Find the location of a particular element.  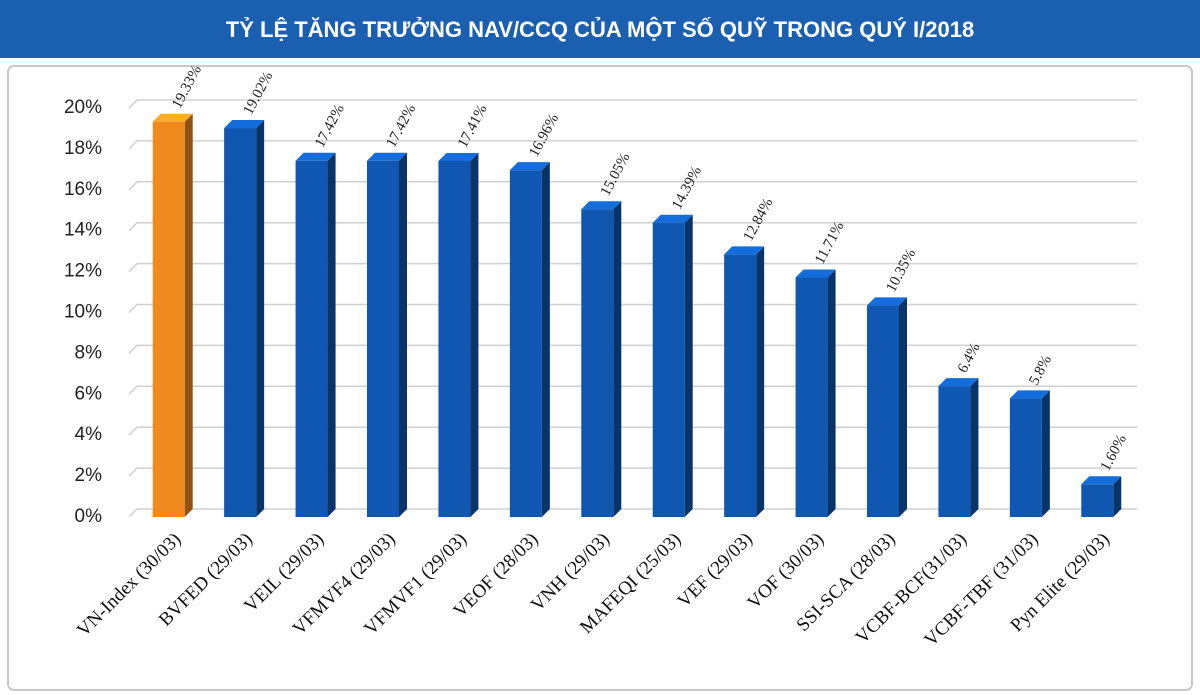

y-tick-label: 6% is located at coordinates (89, 393).